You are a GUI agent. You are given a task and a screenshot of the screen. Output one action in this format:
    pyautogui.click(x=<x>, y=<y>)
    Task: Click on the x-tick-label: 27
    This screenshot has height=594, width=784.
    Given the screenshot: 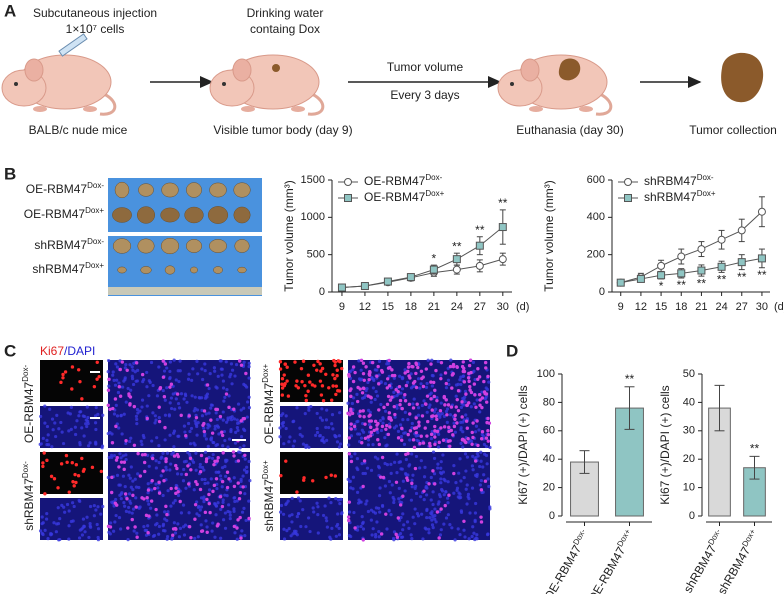 What is the action you would take?
    pyautogui.click(x=480, y=307)
    